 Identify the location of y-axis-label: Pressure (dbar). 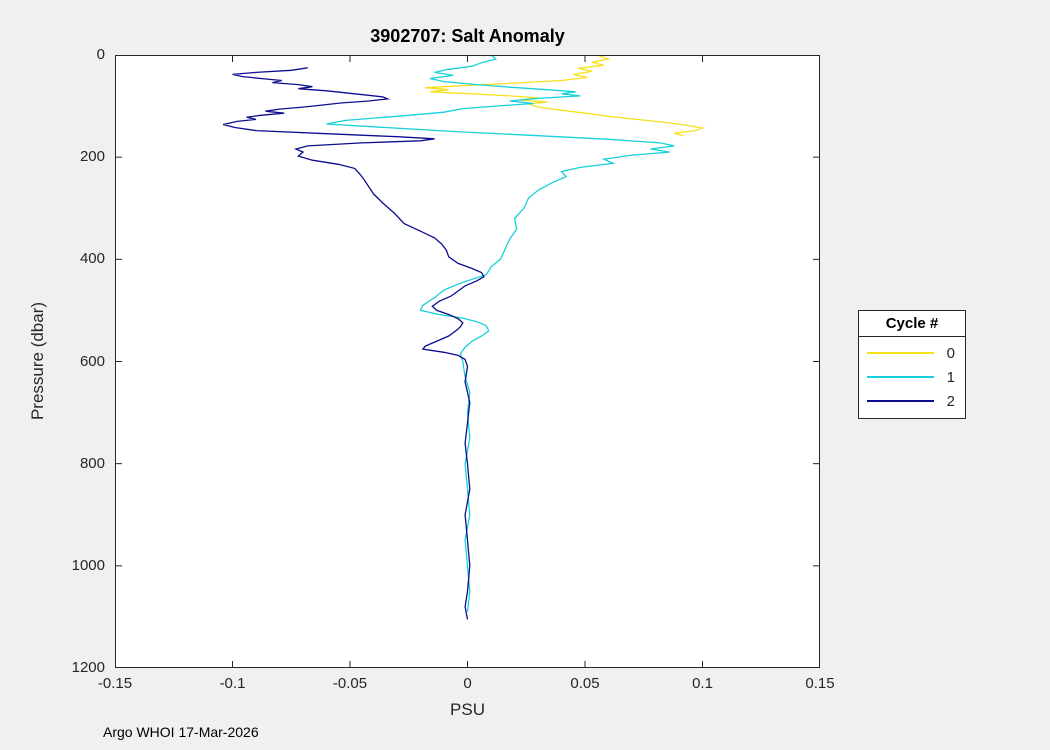
(37, 361).